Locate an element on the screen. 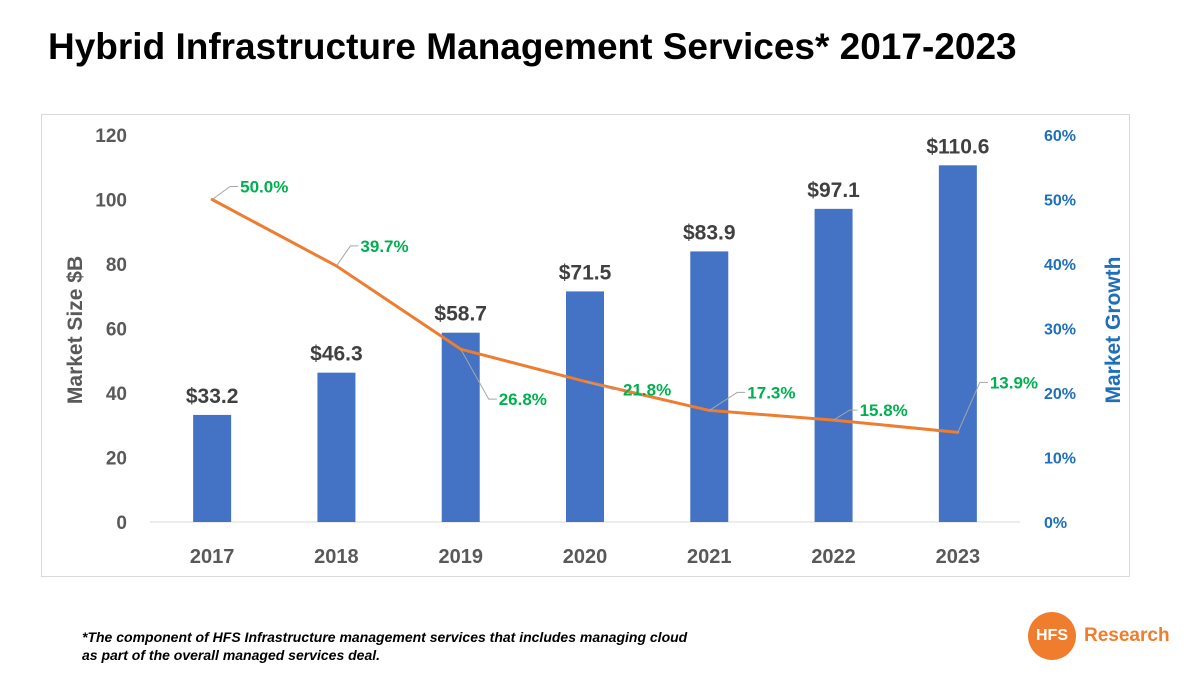 The height and width of the screenshot is (676, 1200). x-tick-label: 2022 is located at coordinates (833, 557).